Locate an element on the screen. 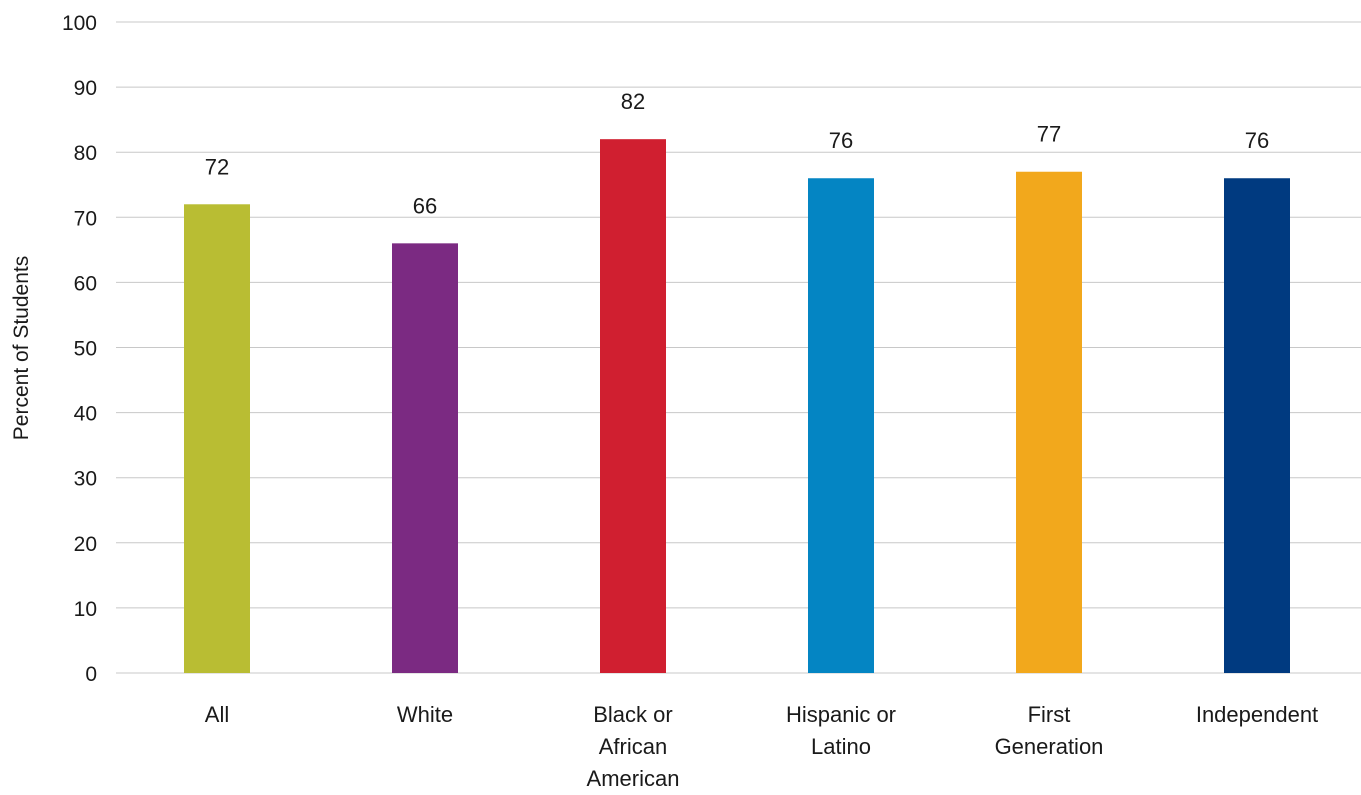 This screenshot has height=795, width=1361. category-label-2: Black or African American is located at coordinates (633, 746).